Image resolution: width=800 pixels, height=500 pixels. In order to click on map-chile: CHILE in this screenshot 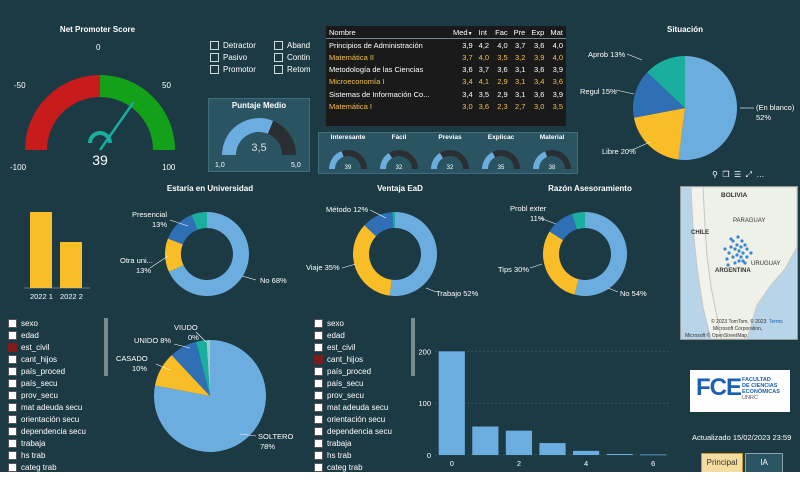, I will do `click(700, 233)`.